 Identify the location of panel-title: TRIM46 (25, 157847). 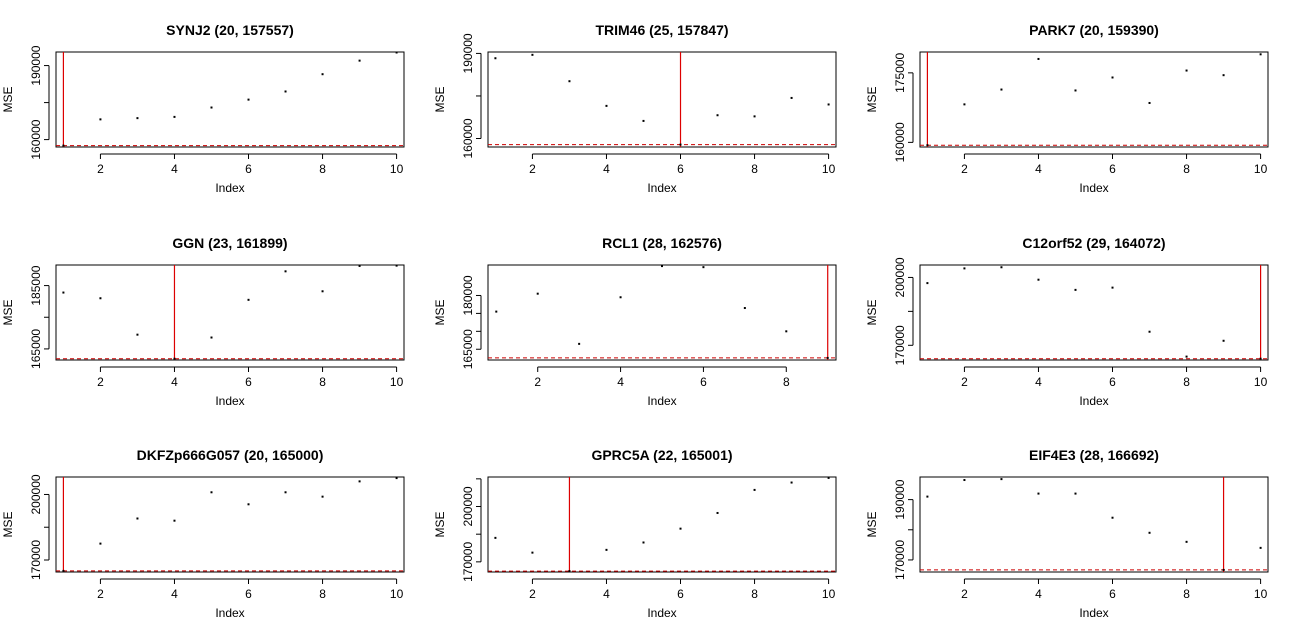
(661, 30).